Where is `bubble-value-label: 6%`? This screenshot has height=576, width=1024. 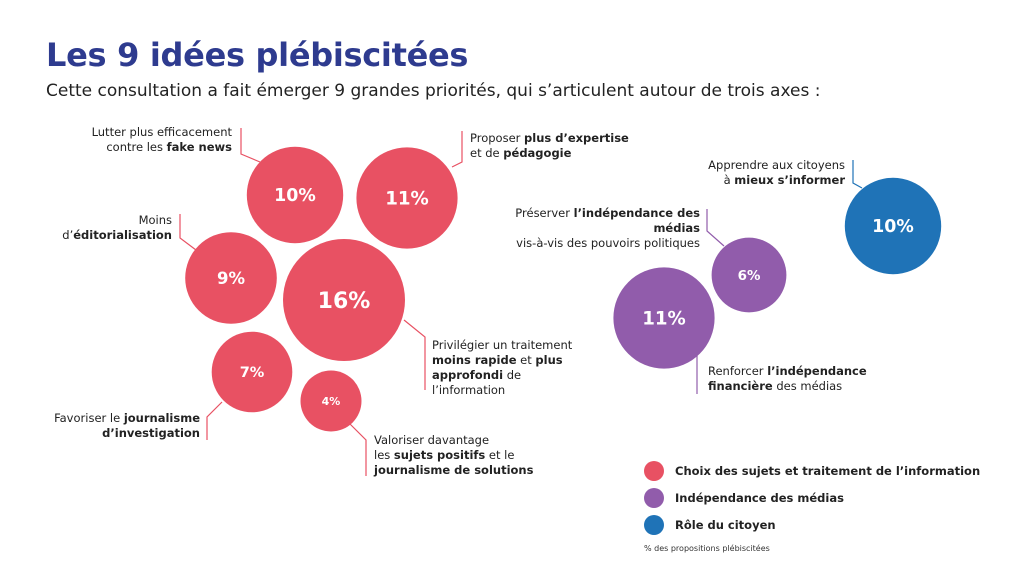 bubble-value-label: 6% is located at coordinates (749, 276).